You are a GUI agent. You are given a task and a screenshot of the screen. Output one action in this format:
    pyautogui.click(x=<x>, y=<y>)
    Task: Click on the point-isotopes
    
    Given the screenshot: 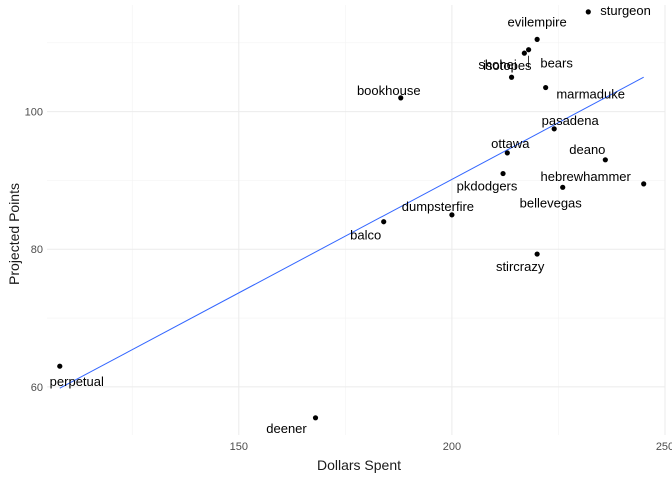 What is the action you would take?
    pyautogui.click(x=524, y=53)
    